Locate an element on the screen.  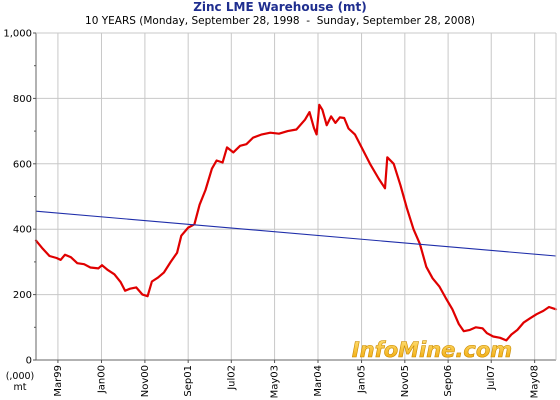
y-unit-label: mt is located at coordinates (20, 387).